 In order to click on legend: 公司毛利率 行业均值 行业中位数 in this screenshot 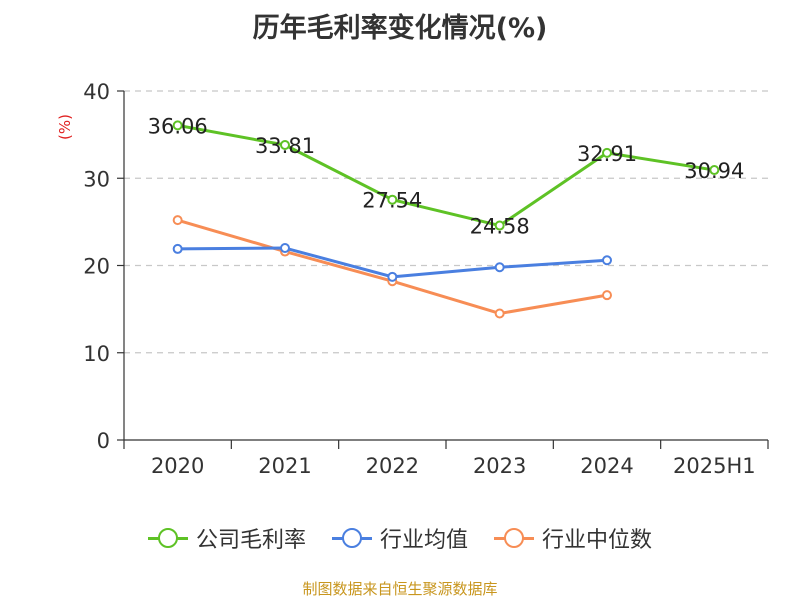, I will do `click(400, 538)`.